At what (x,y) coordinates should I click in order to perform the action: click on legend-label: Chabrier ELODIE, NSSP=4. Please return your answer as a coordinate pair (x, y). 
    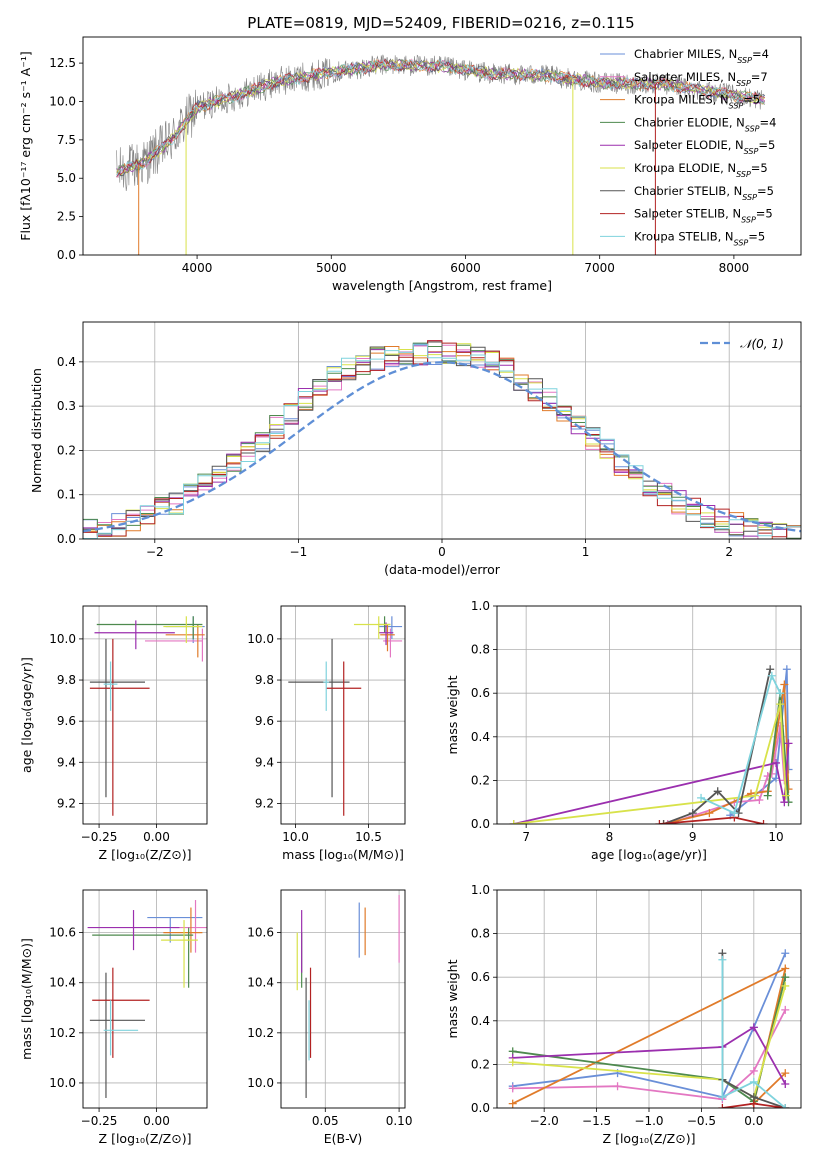
    Looking at the image, I should click on (705, 123).